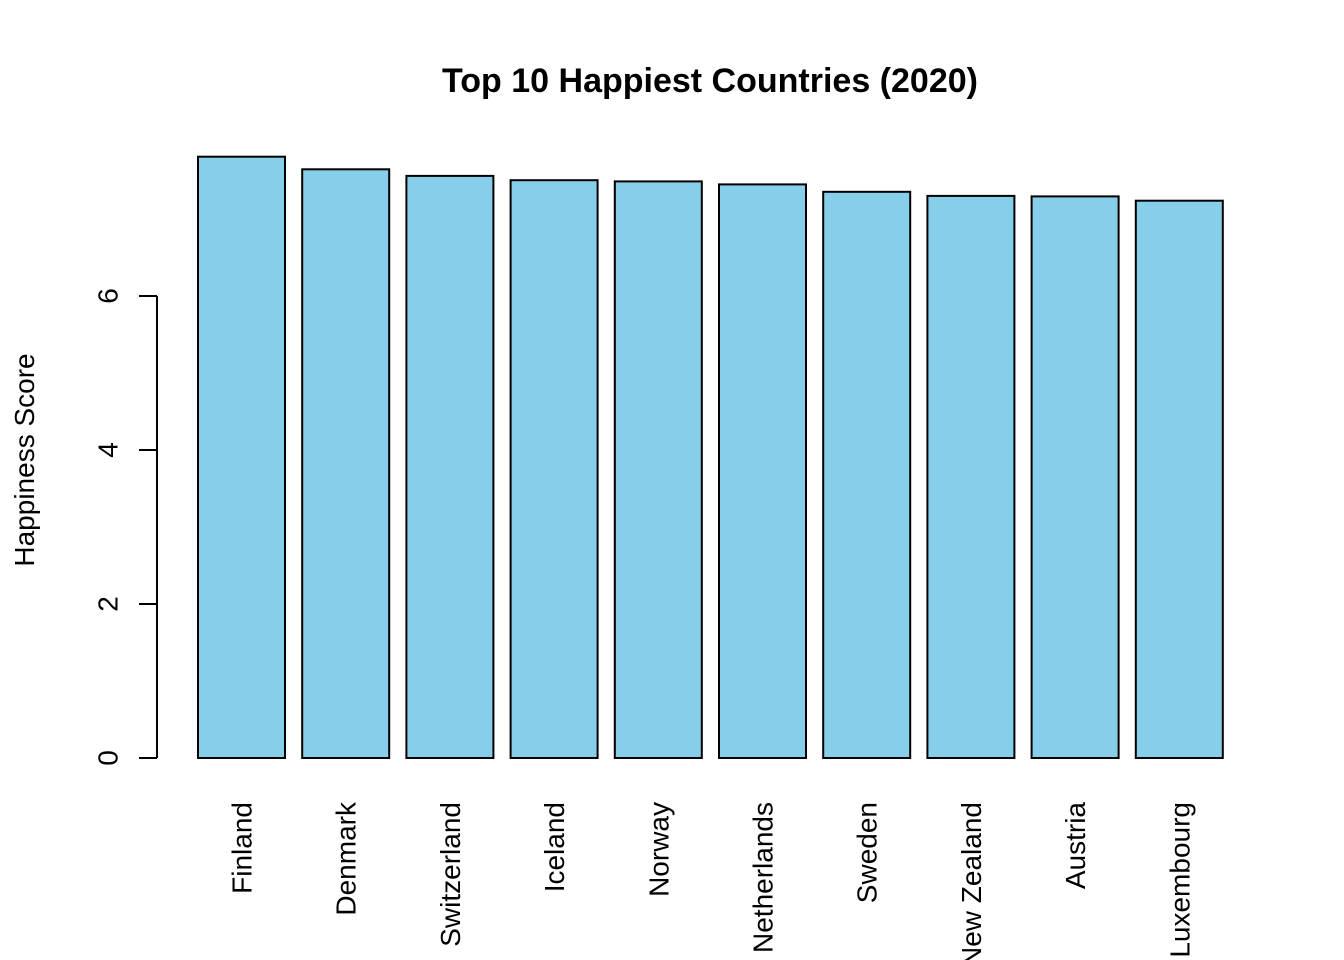 The width and height of the screenshot is (1344, 960). I want to click on y-tick-label-6: 6, so click(107, 296).